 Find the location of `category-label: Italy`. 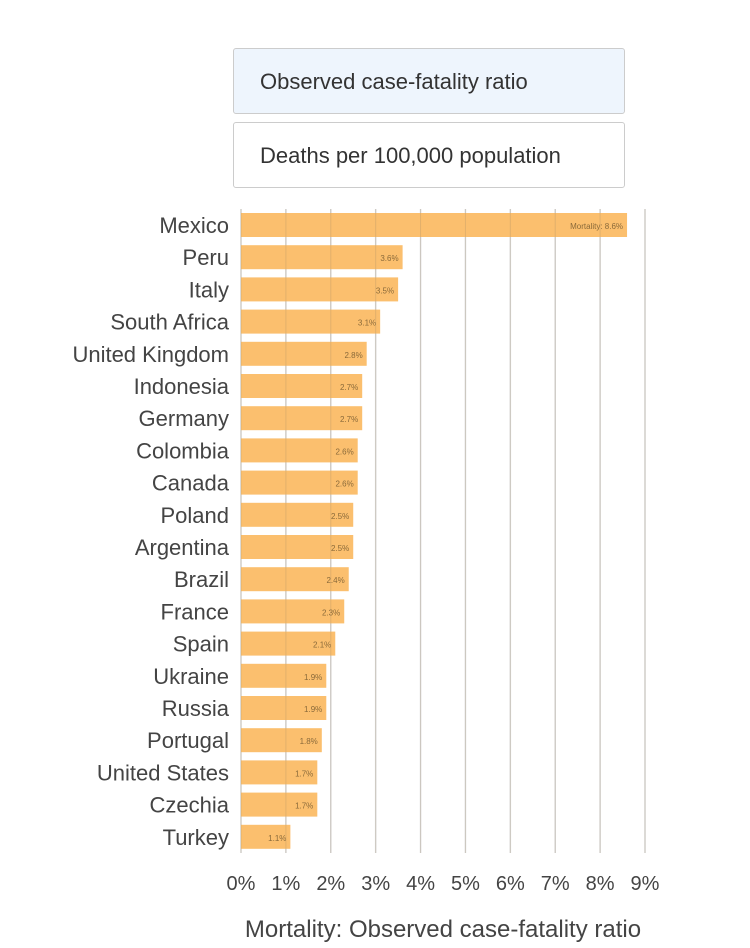

category-label: Italy is located at coordinates (209, 289).